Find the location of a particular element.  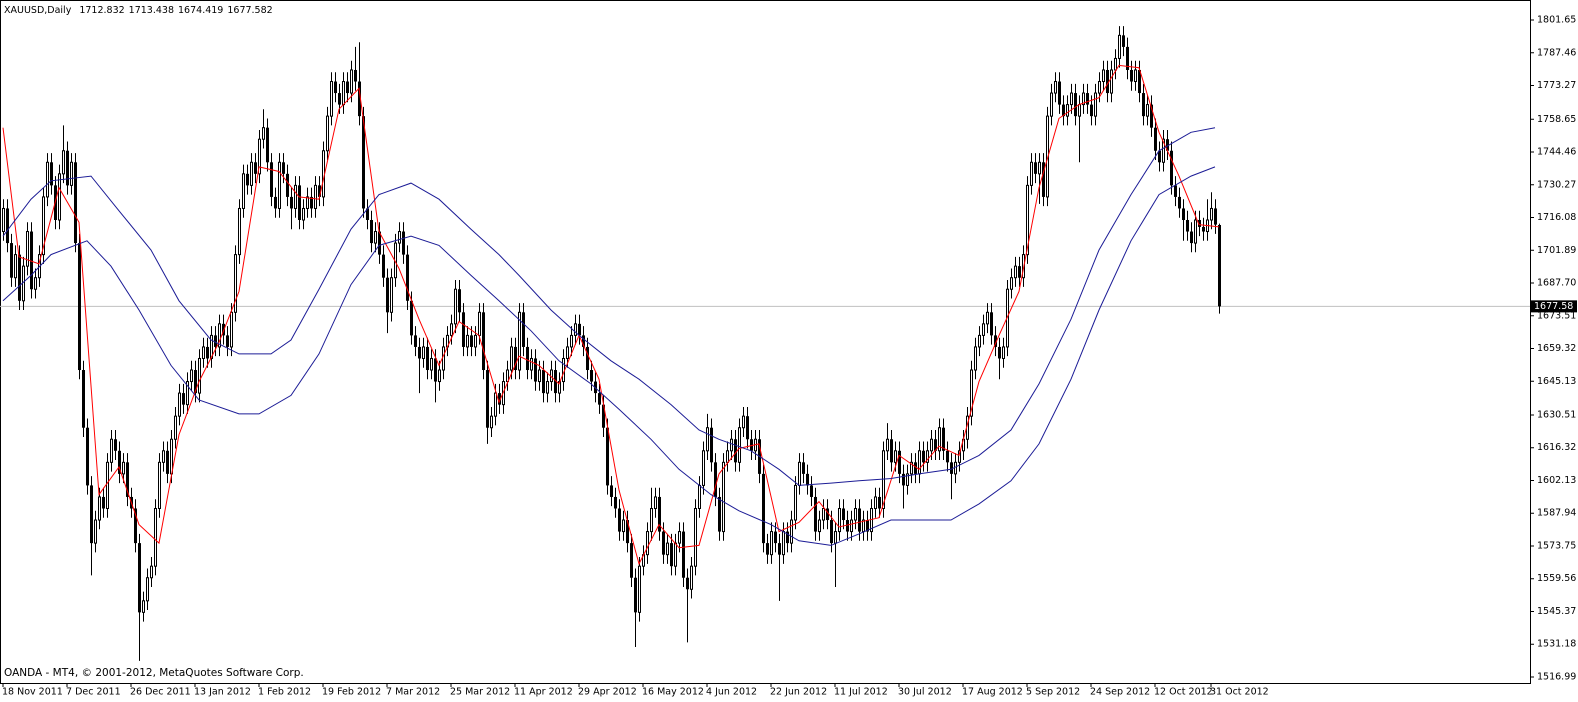

y-tick-label: 1573.75 is located at coordinates (1556, 545).